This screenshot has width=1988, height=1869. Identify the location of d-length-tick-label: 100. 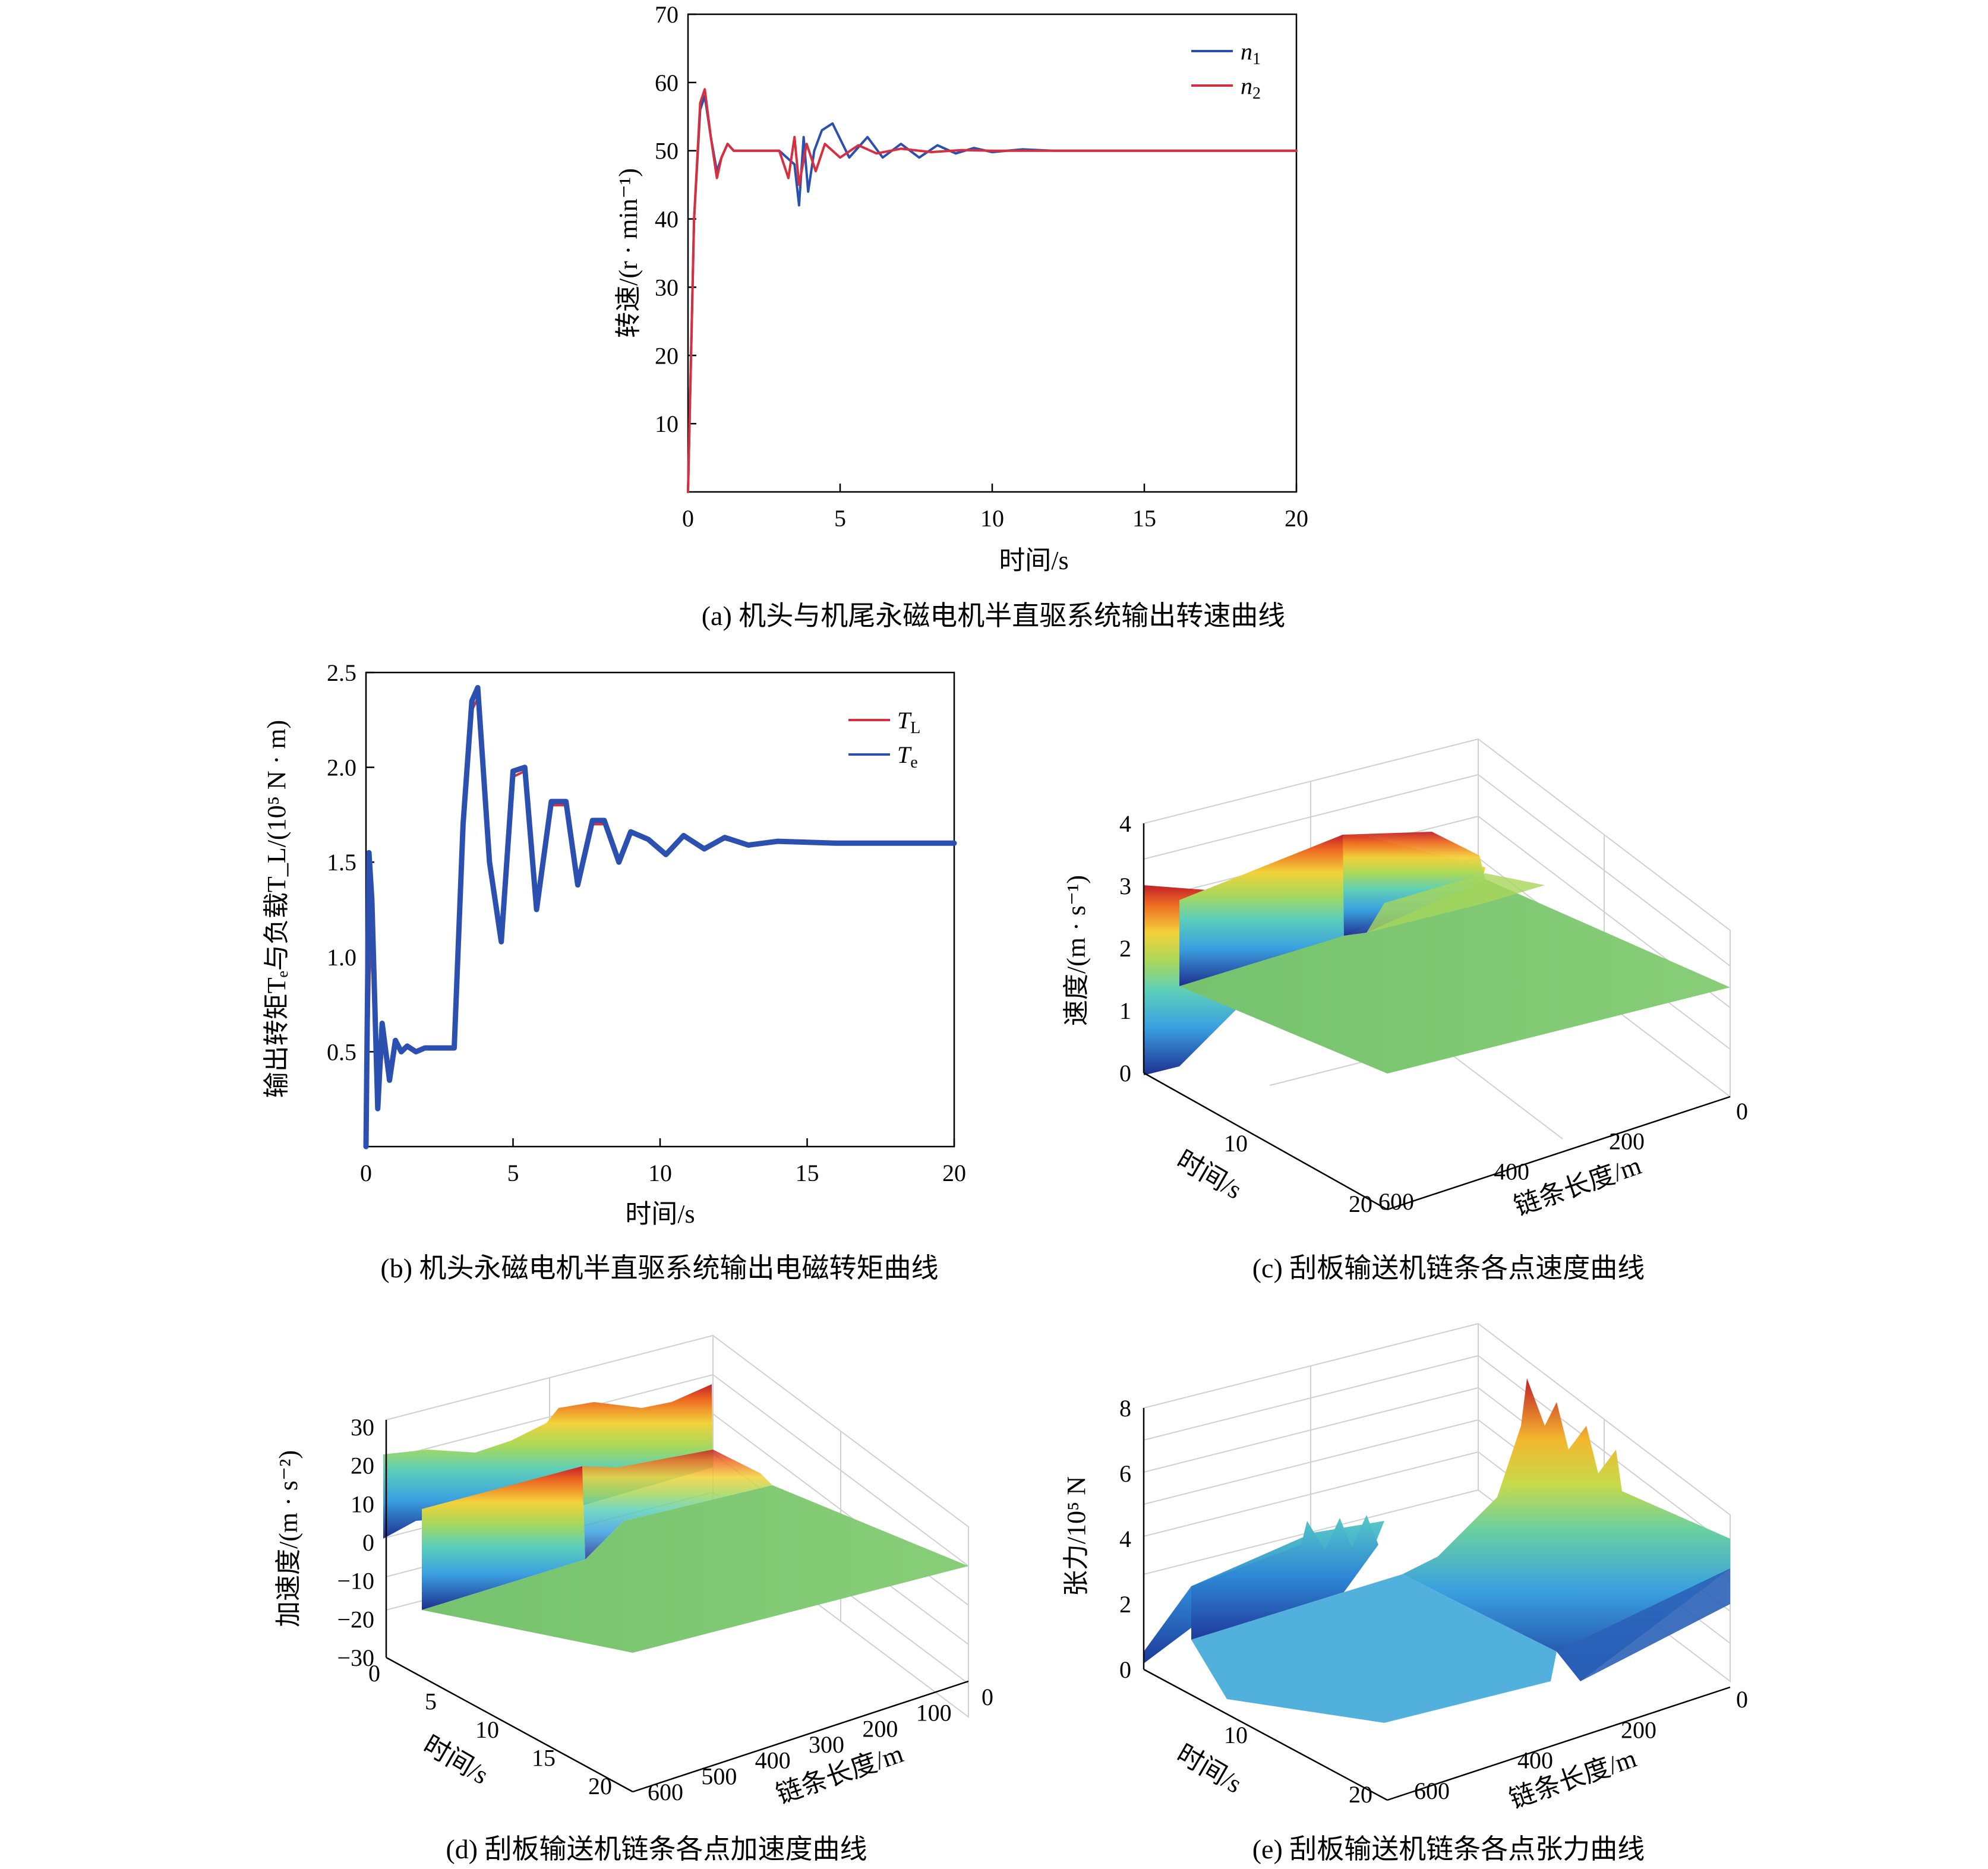
(934, 1713).